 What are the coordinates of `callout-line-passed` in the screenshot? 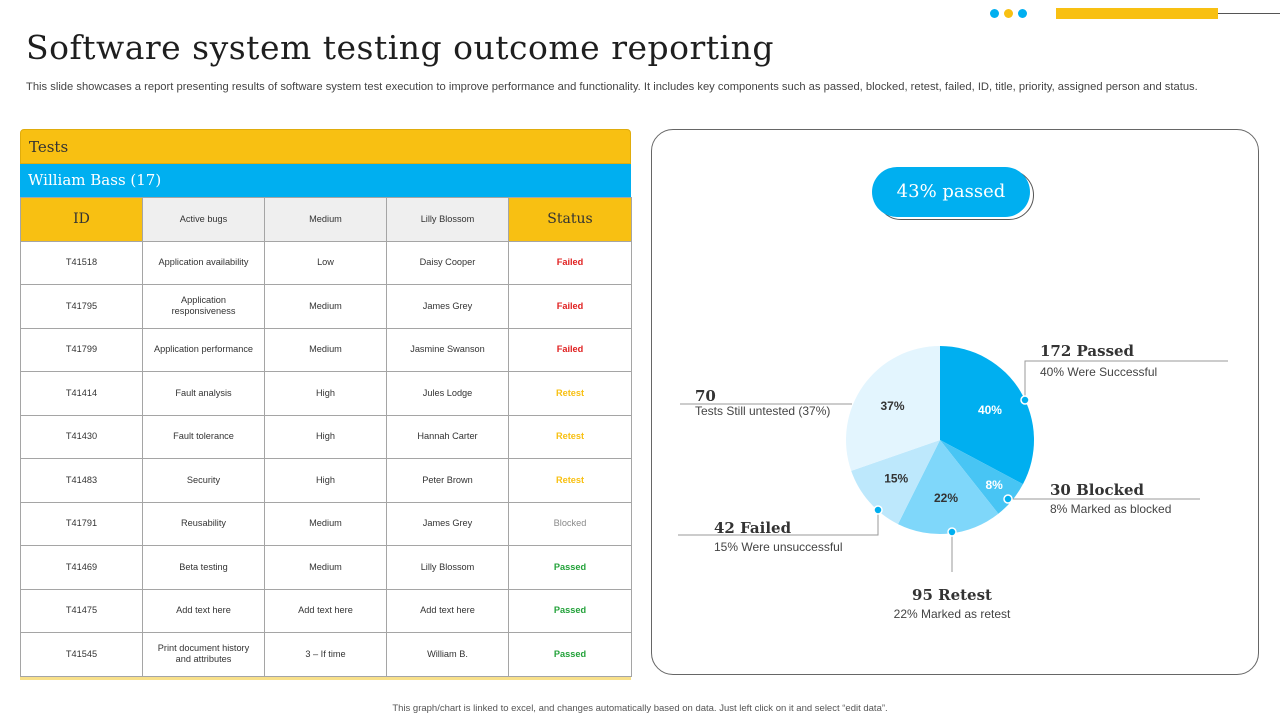 It's located at (1126, 380).